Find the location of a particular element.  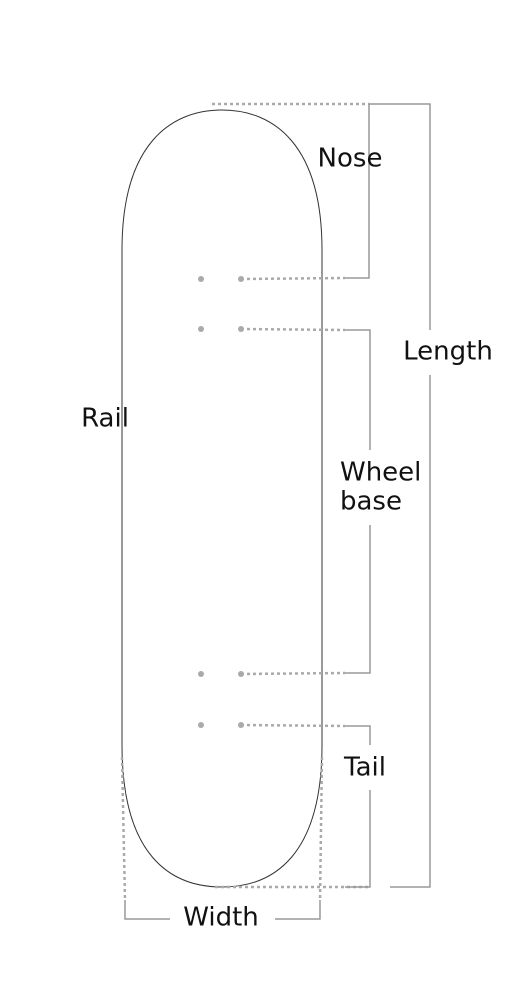

wheelbase-label-line1: Wheel is located at coordinates (380, 473).